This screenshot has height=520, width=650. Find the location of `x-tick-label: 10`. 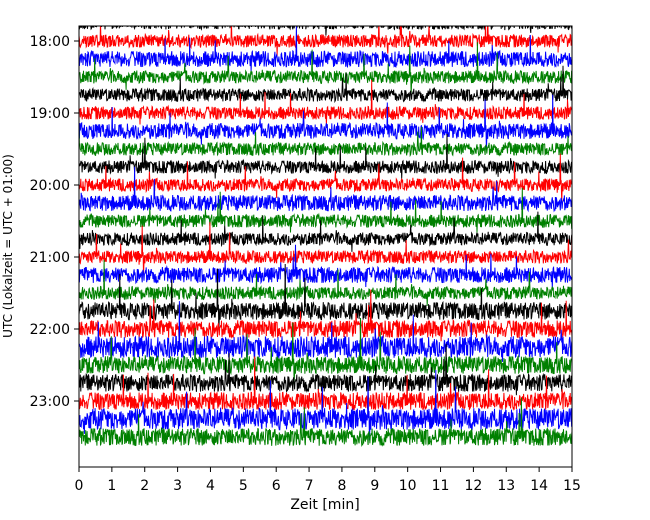

x-tick-label: 10 is located at coordinates (408, 486).